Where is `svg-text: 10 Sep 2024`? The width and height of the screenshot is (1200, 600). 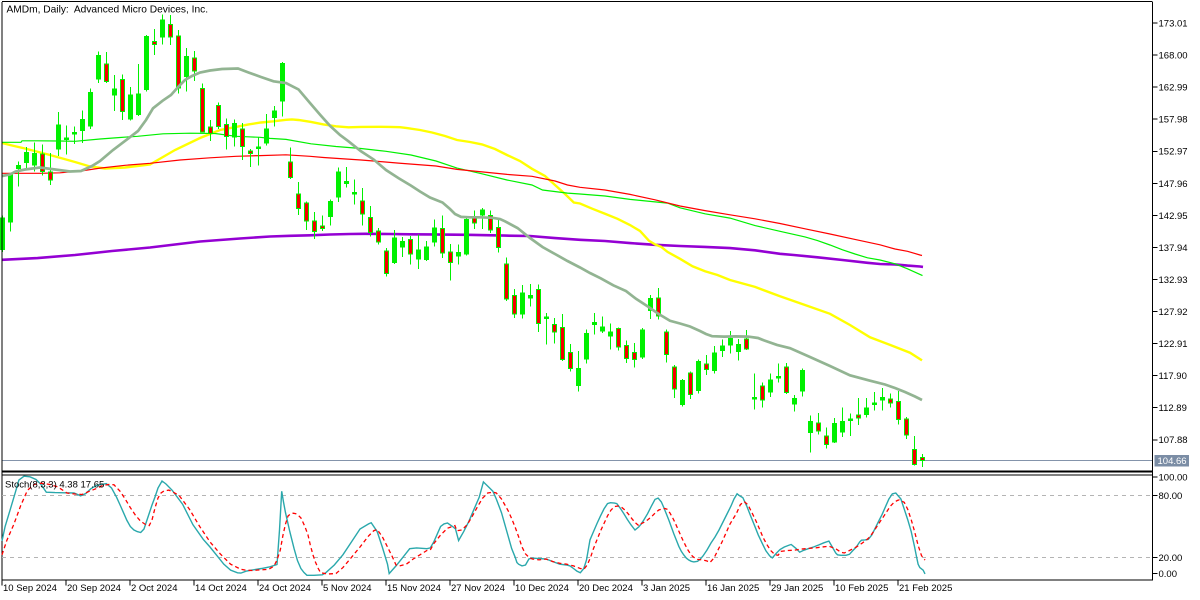
svg-text: 10 Sep 2024 is located at coordinates (30, 588).